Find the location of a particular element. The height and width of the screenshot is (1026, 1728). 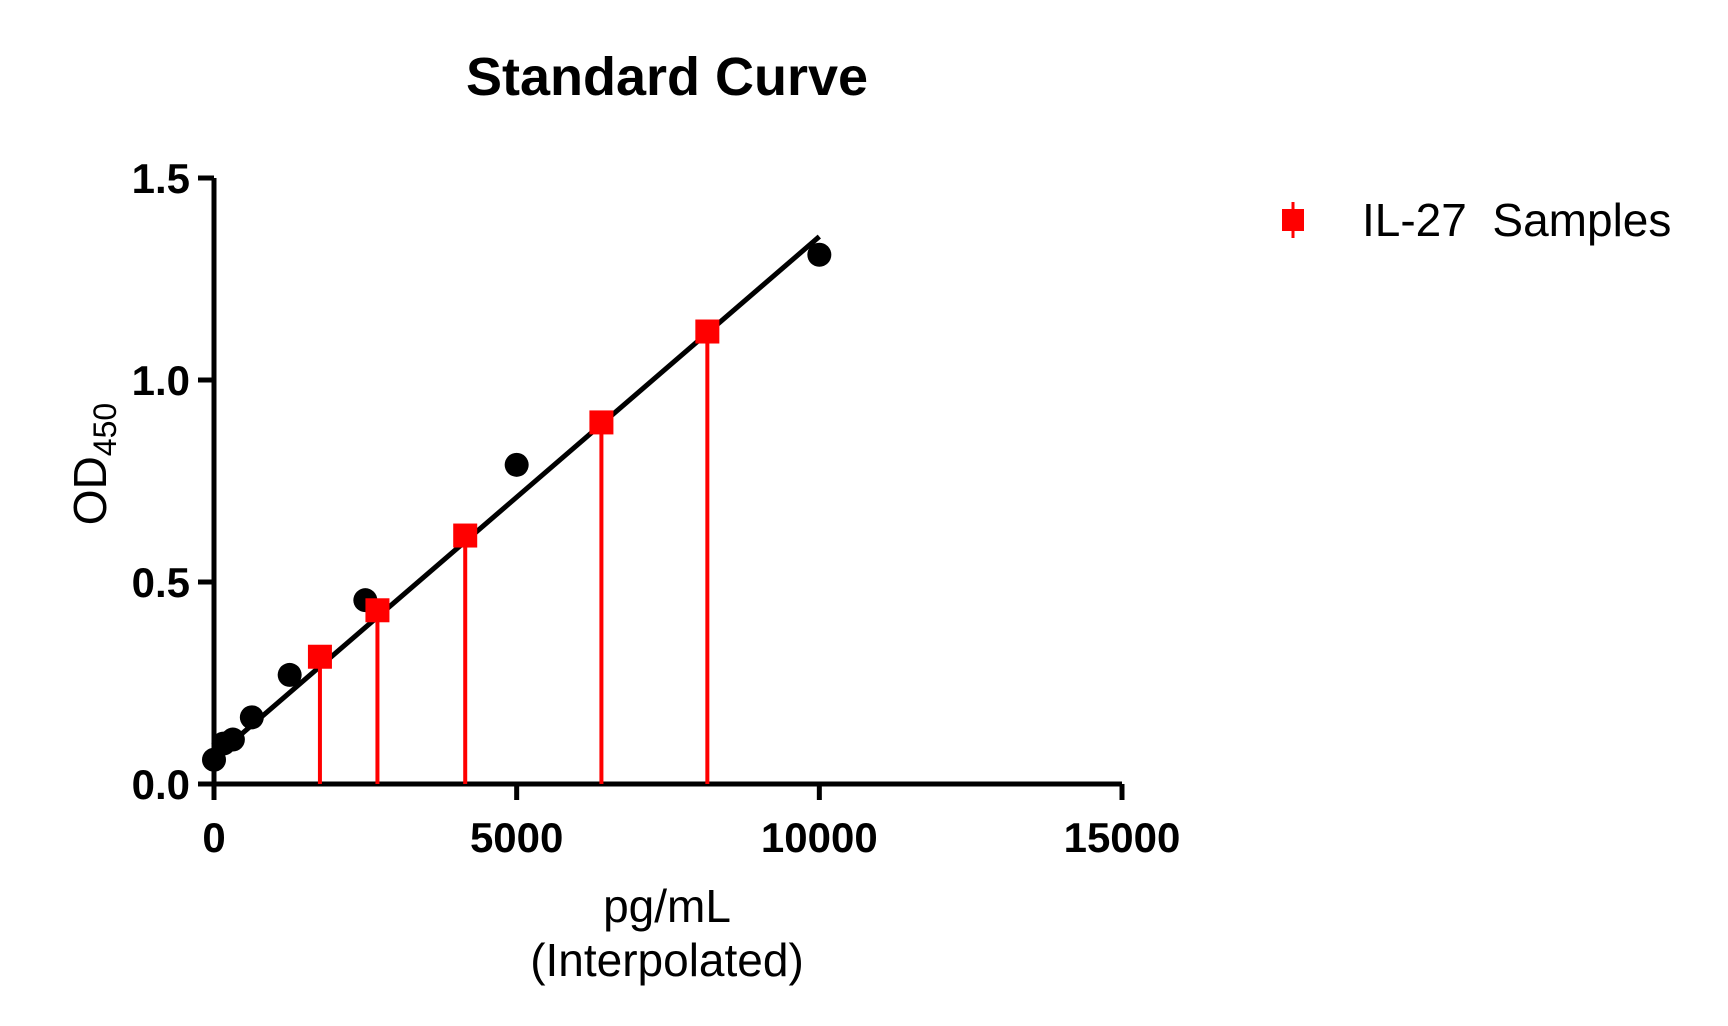

y-axis-label-main: OD is located at coordinates (90, 490).